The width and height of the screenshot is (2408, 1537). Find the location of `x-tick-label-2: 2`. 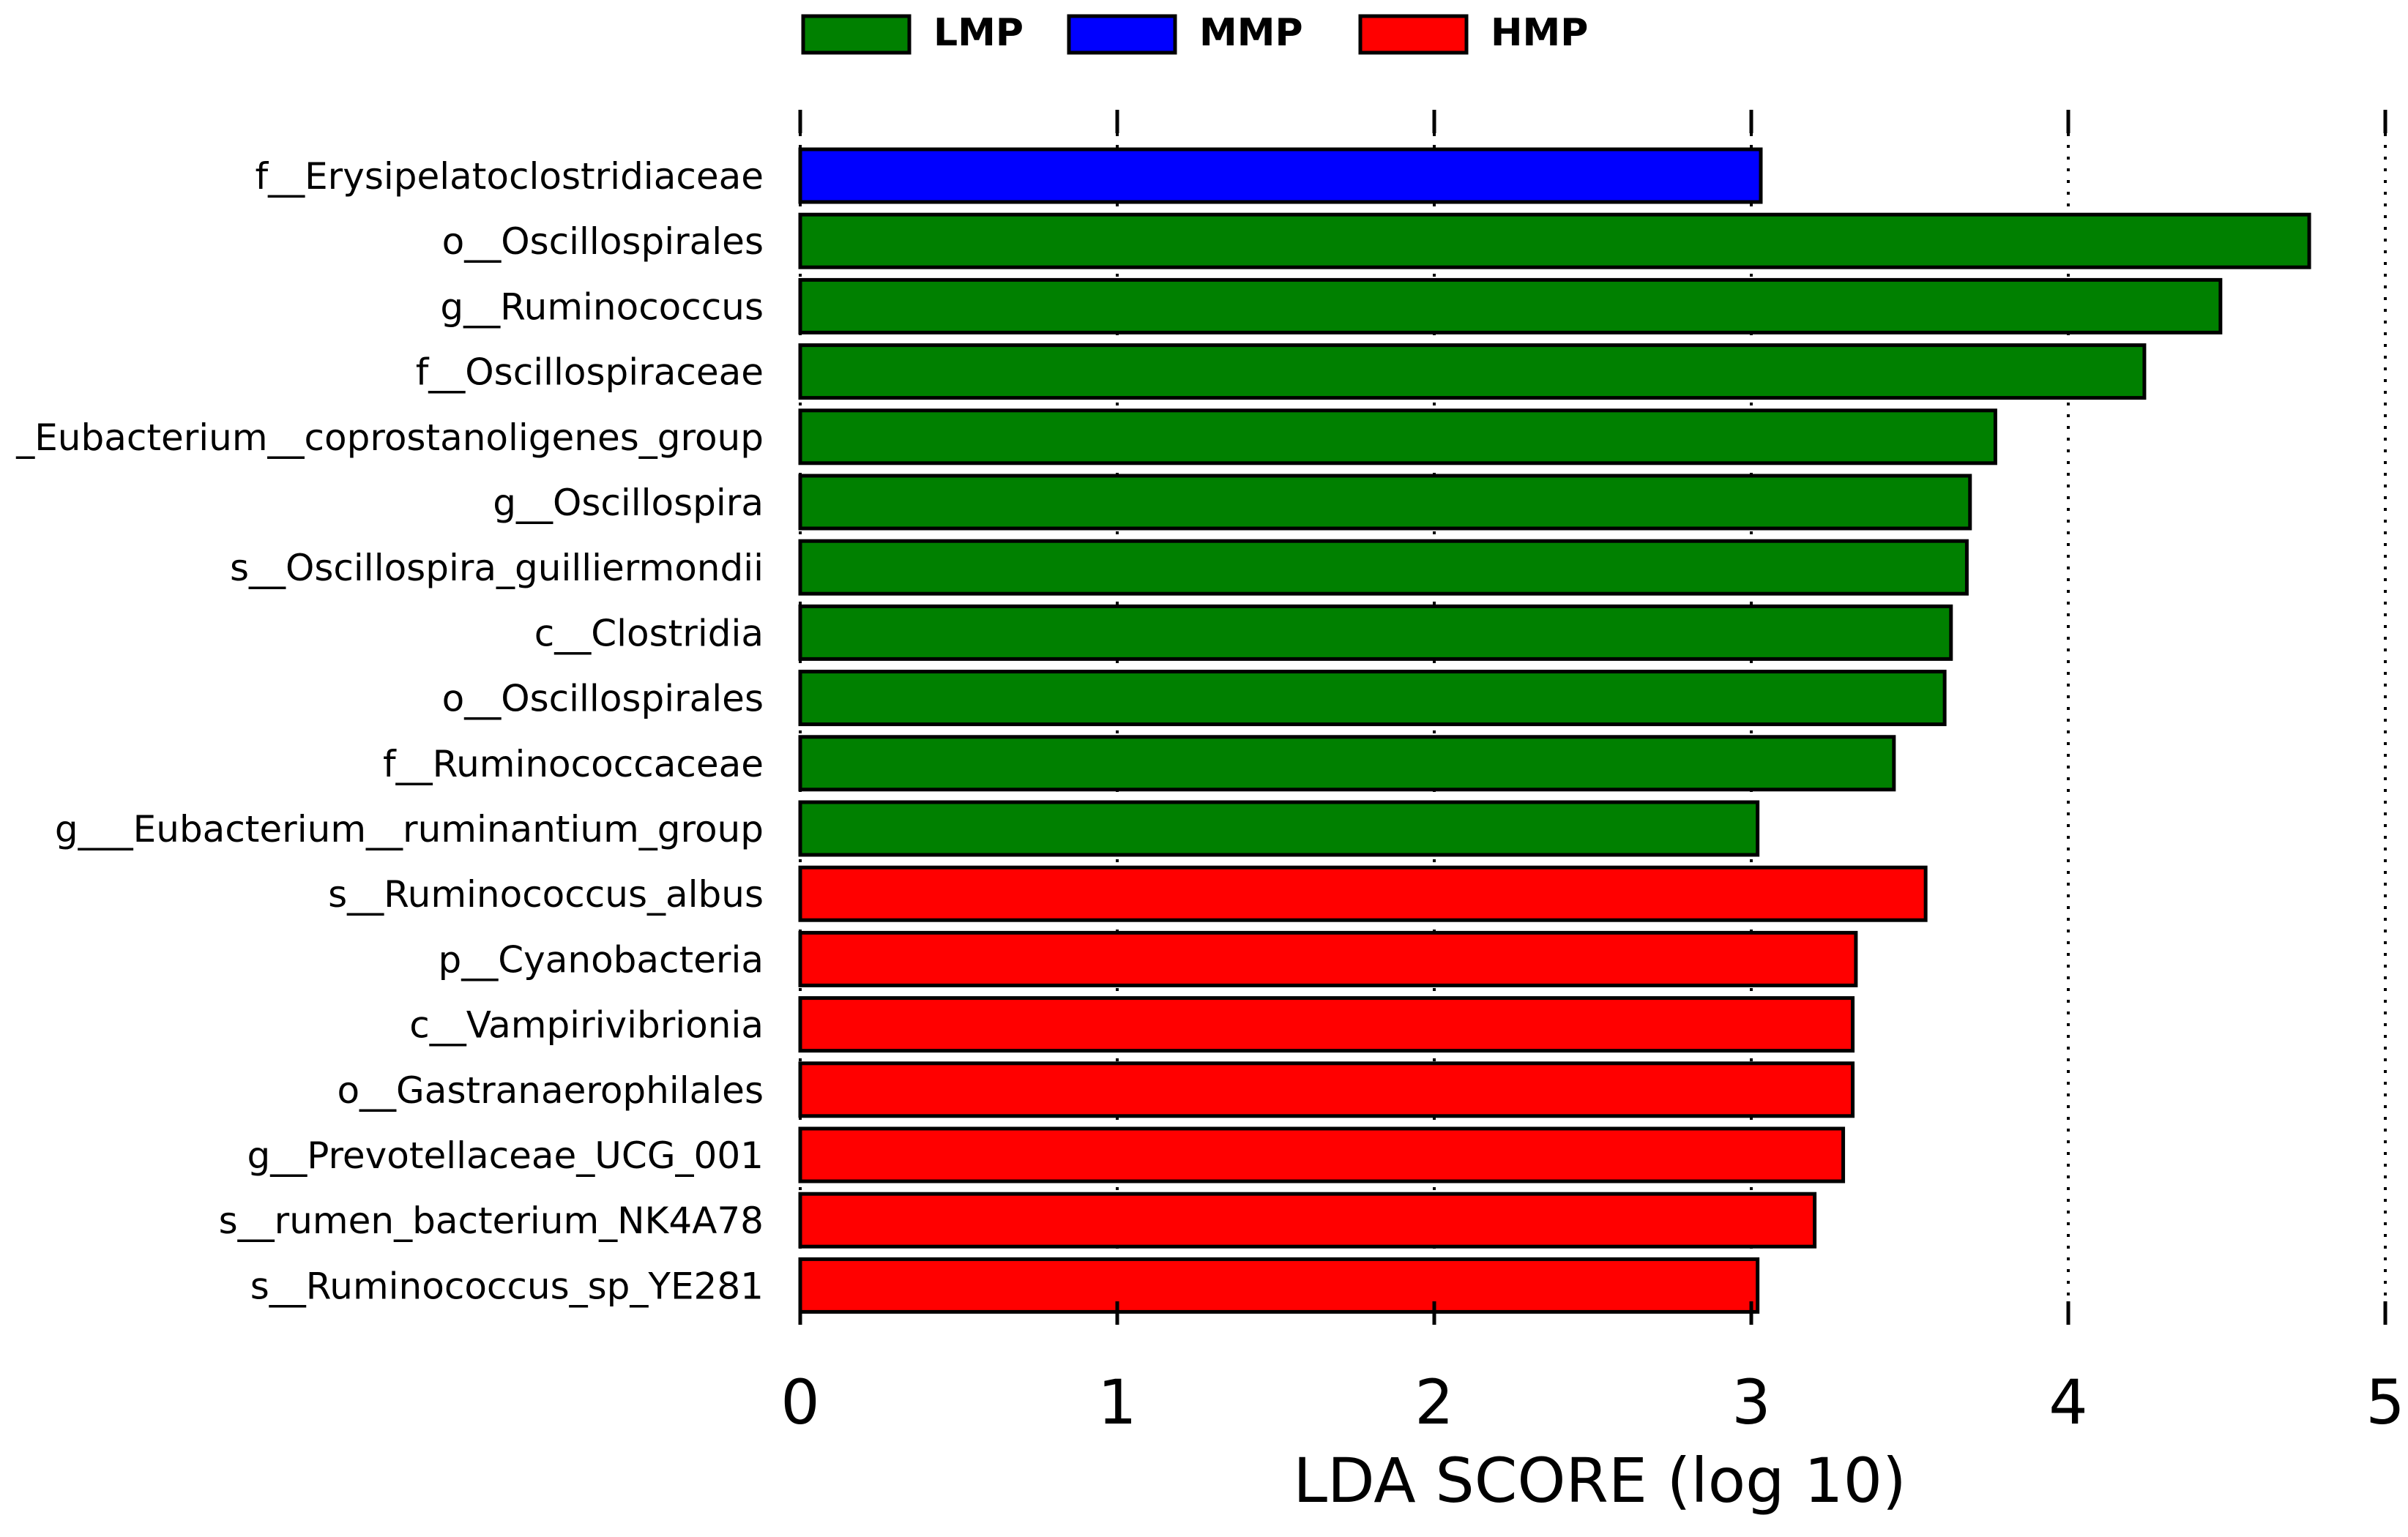

x-tick-label-2: 2 is located at coordinates (1433, 1402).